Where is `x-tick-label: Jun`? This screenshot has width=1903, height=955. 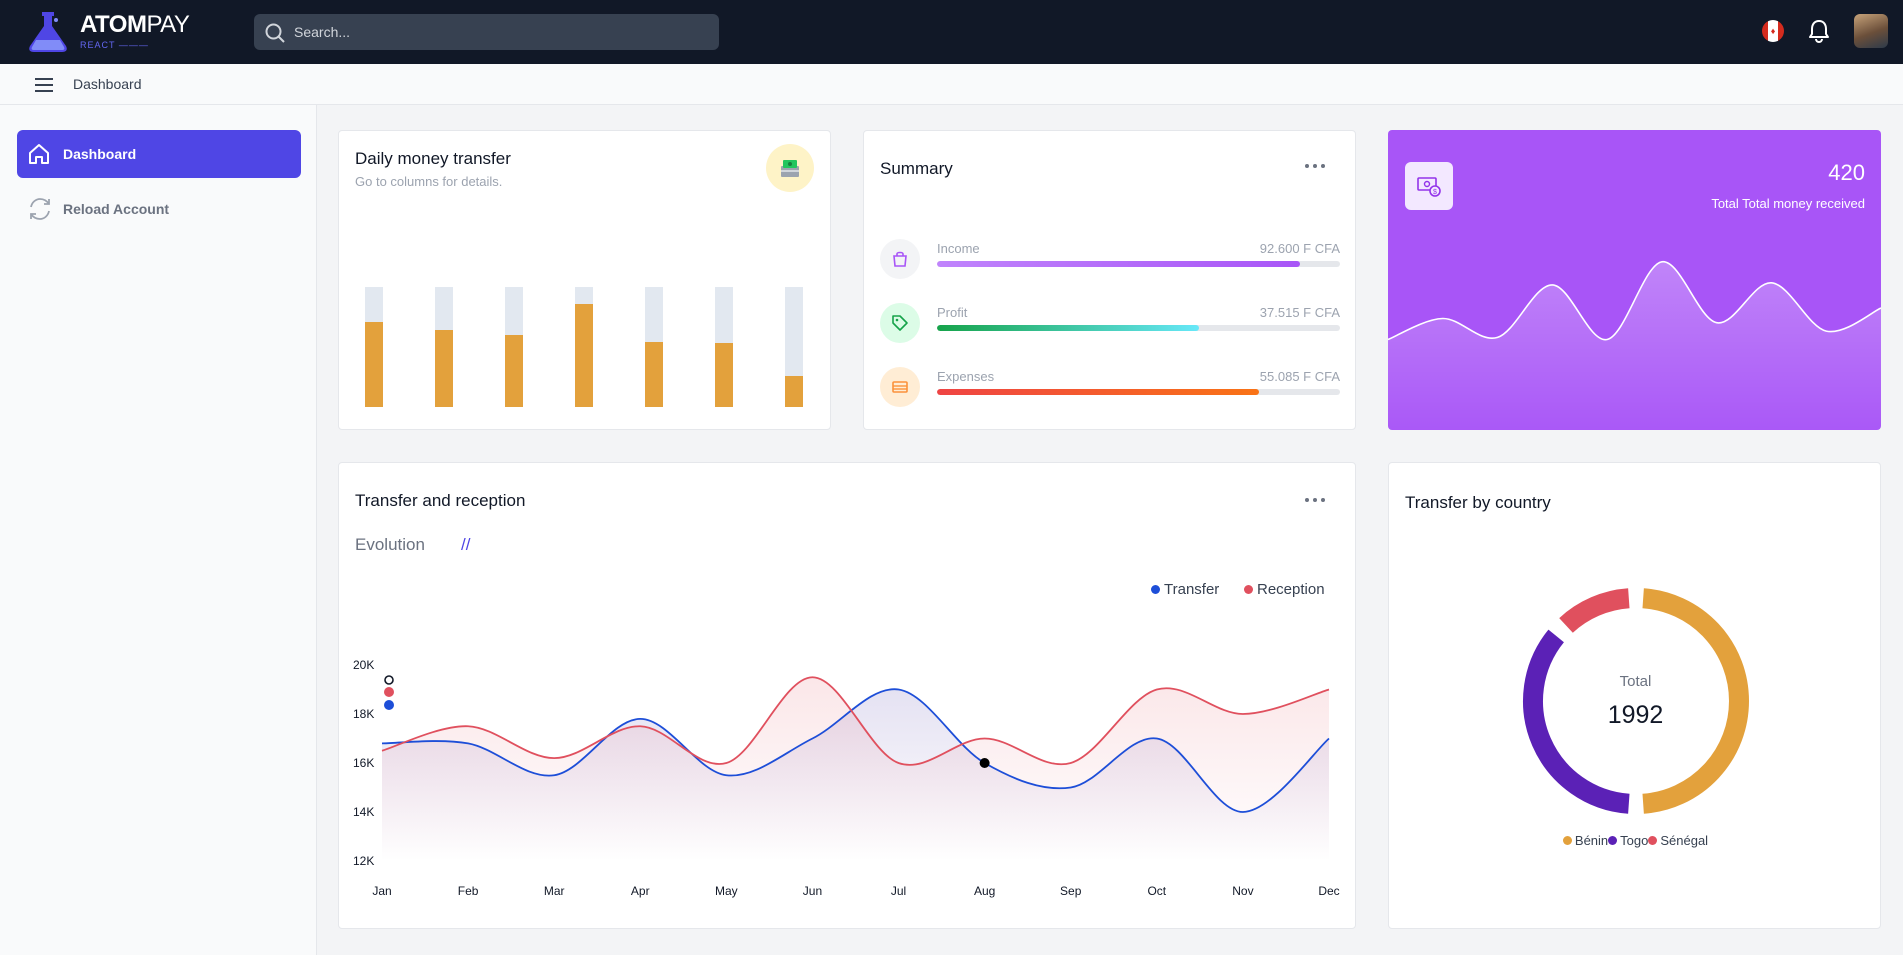 x-tick-label: Jun is located at coordinates (812, 891).